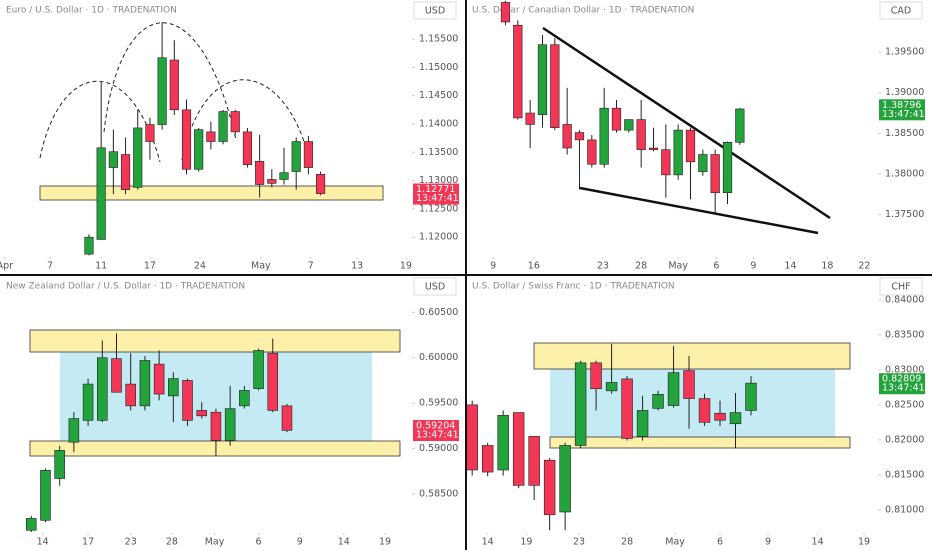  Describe the element at coordinates (438, 152) in the screenshot. I see `y-tick-label: 1.13500` at that location.